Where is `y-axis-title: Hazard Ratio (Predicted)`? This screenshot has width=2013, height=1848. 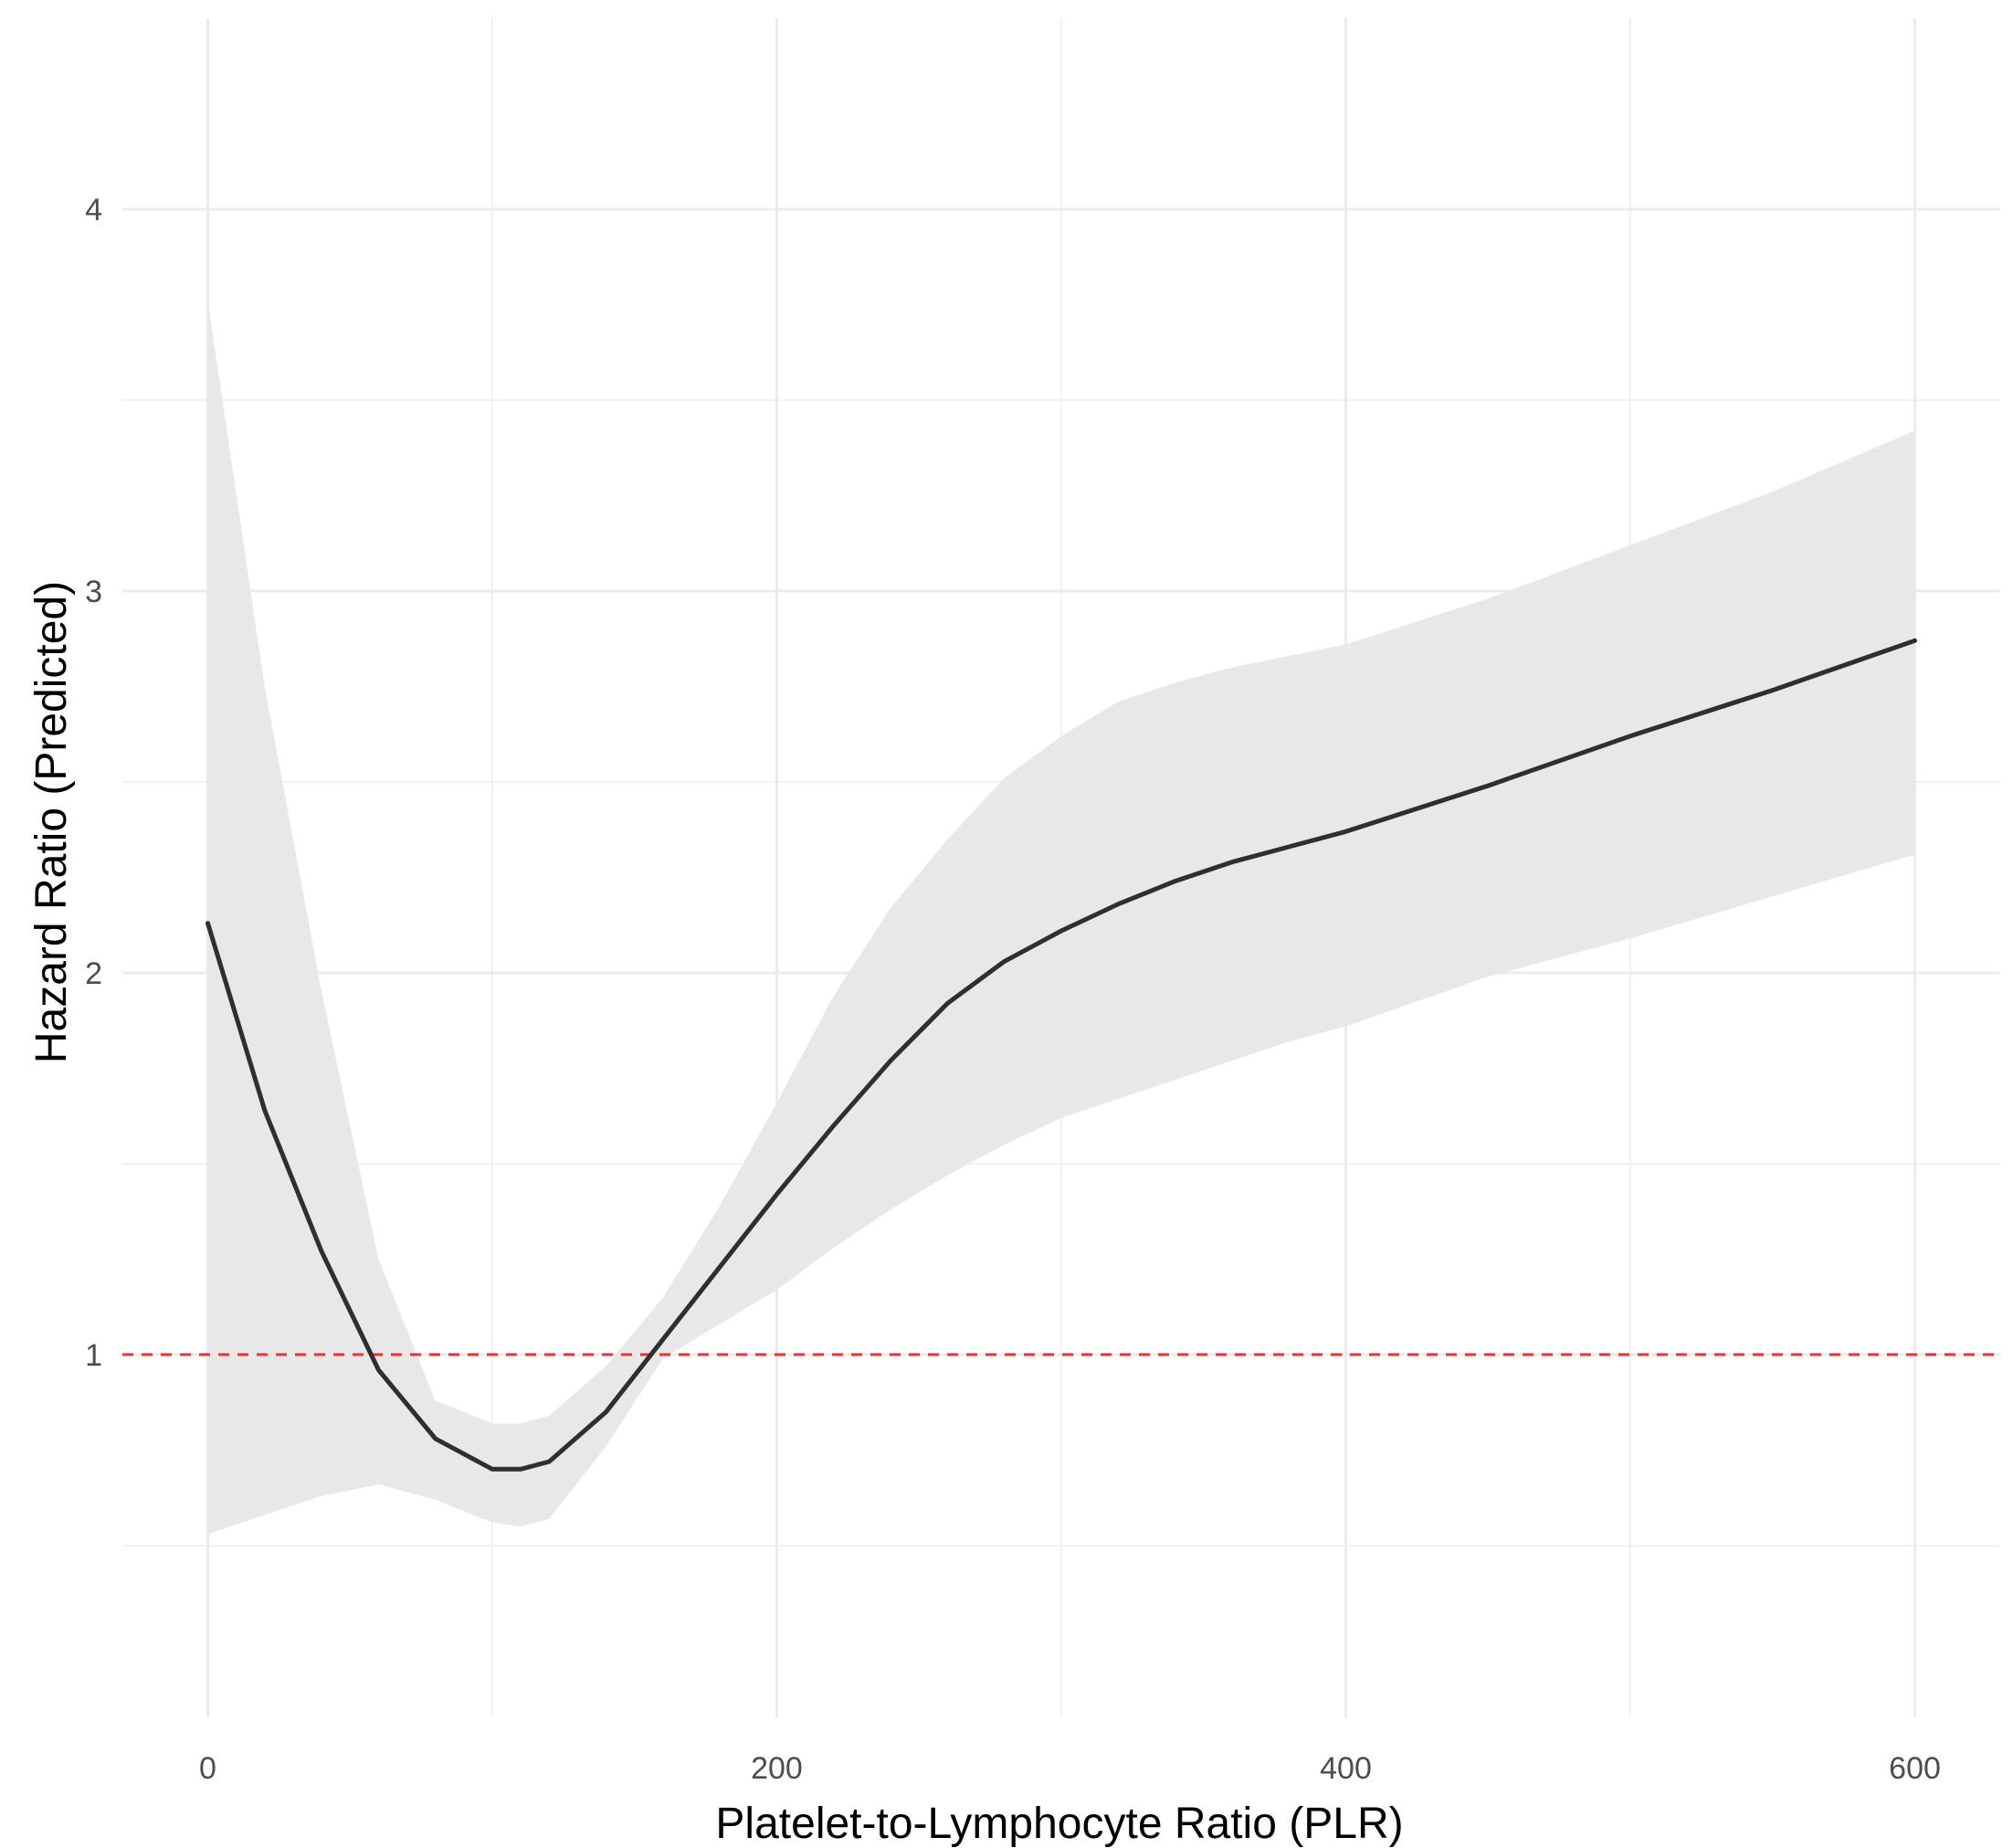
y-axis-title: Hazard Ratio (Predicted) is located at coordinates (51, 822).